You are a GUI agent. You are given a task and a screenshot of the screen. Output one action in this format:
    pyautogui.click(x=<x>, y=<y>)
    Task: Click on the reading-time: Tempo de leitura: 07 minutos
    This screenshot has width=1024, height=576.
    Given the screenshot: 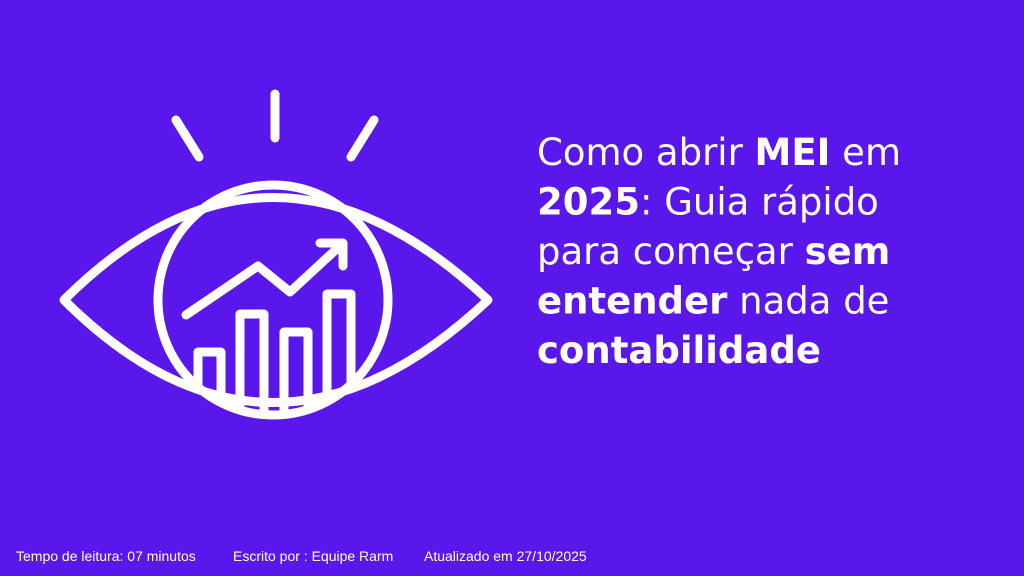 What is the action you would take?
    pyautogui.click(x=106, y=556)
    